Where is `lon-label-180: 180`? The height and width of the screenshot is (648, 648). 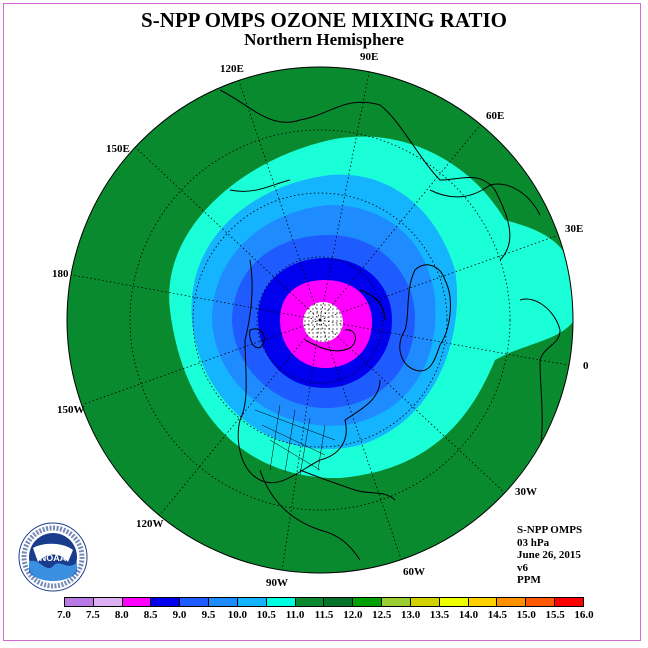 lon-label-180: 180 is located at coordinates (60, 274).